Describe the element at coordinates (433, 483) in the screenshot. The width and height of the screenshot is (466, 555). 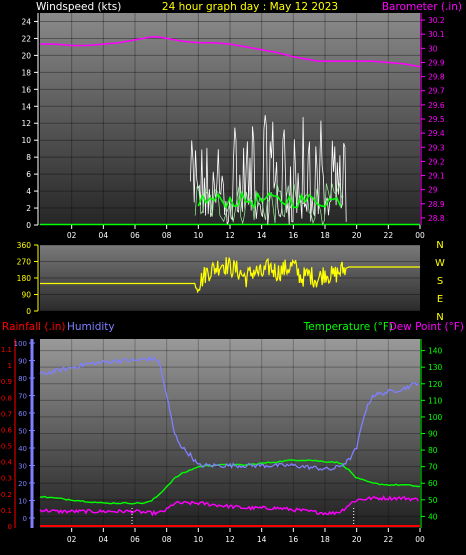
I see `temperature-tick-label: 60` at that location.